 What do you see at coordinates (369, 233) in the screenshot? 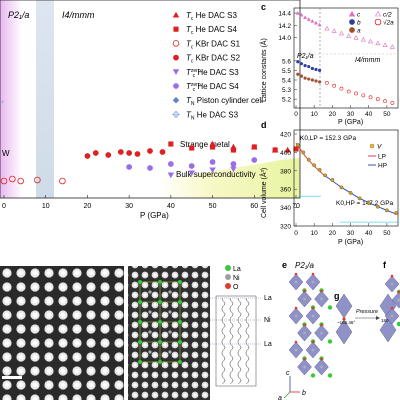
I see `tick-label-d-x-4: 40` at bounding box center [369, 233].